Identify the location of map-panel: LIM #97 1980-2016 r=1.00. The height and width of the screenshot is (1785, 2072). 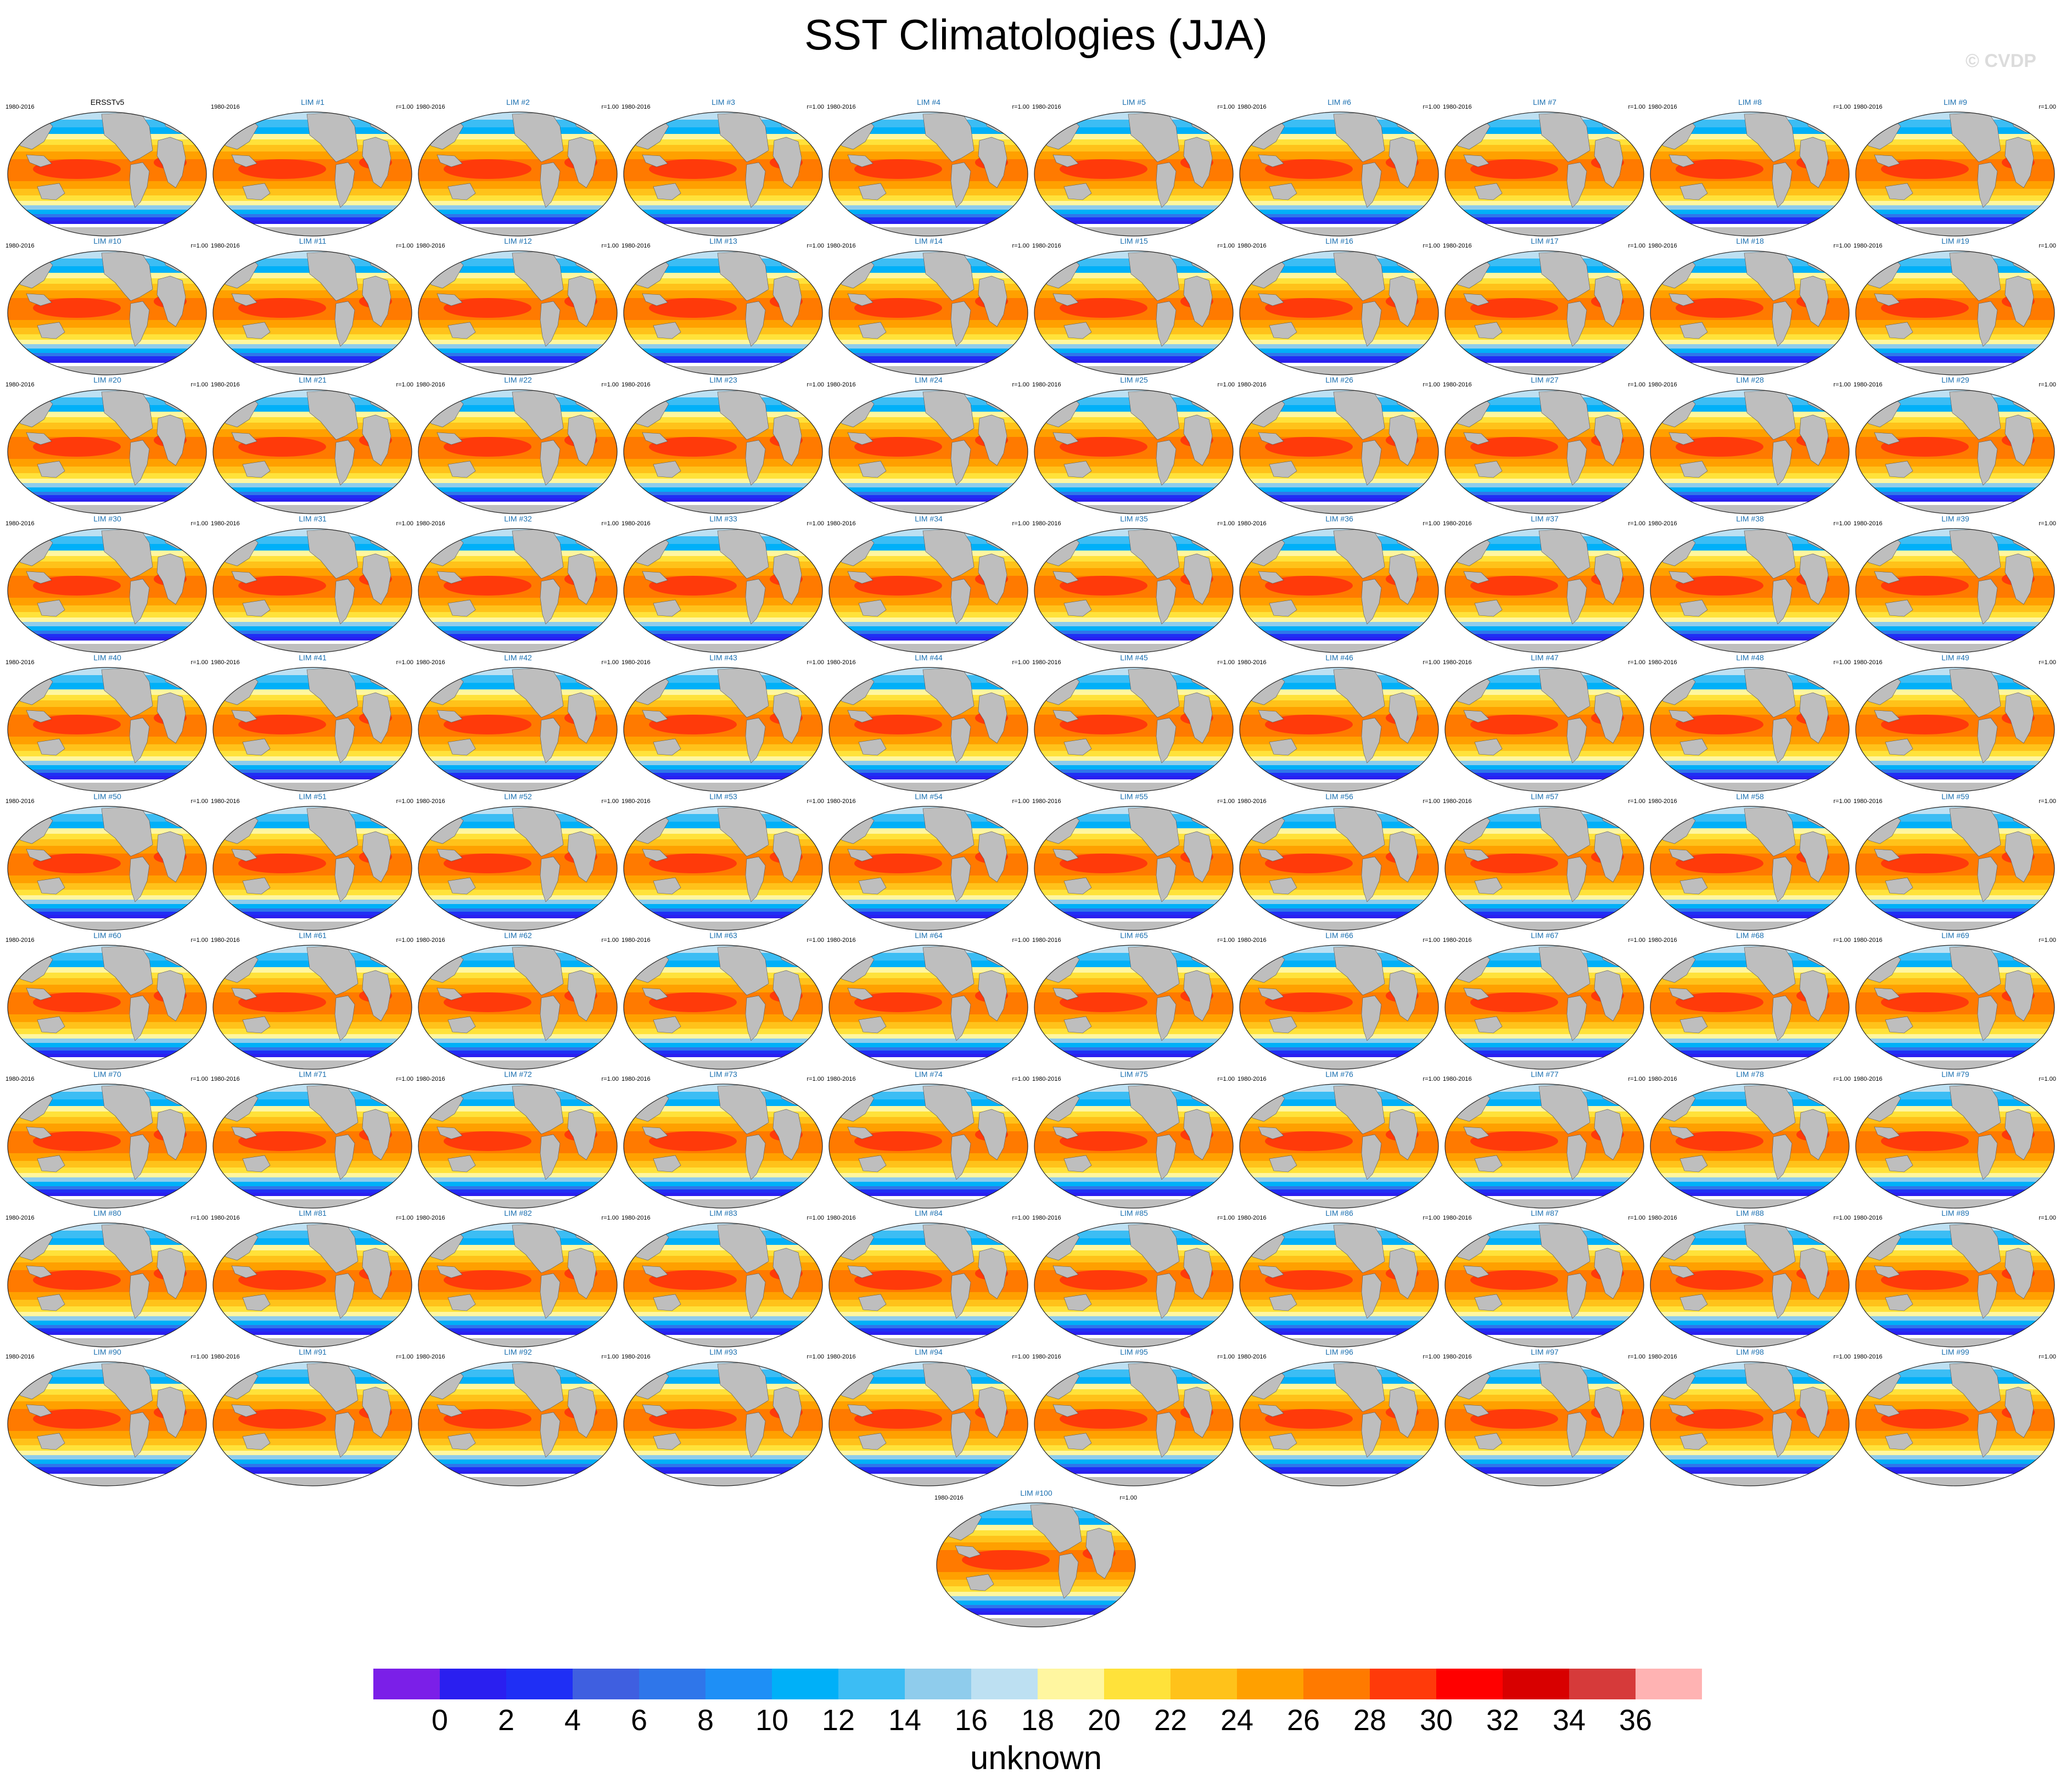
(1545, 1418).